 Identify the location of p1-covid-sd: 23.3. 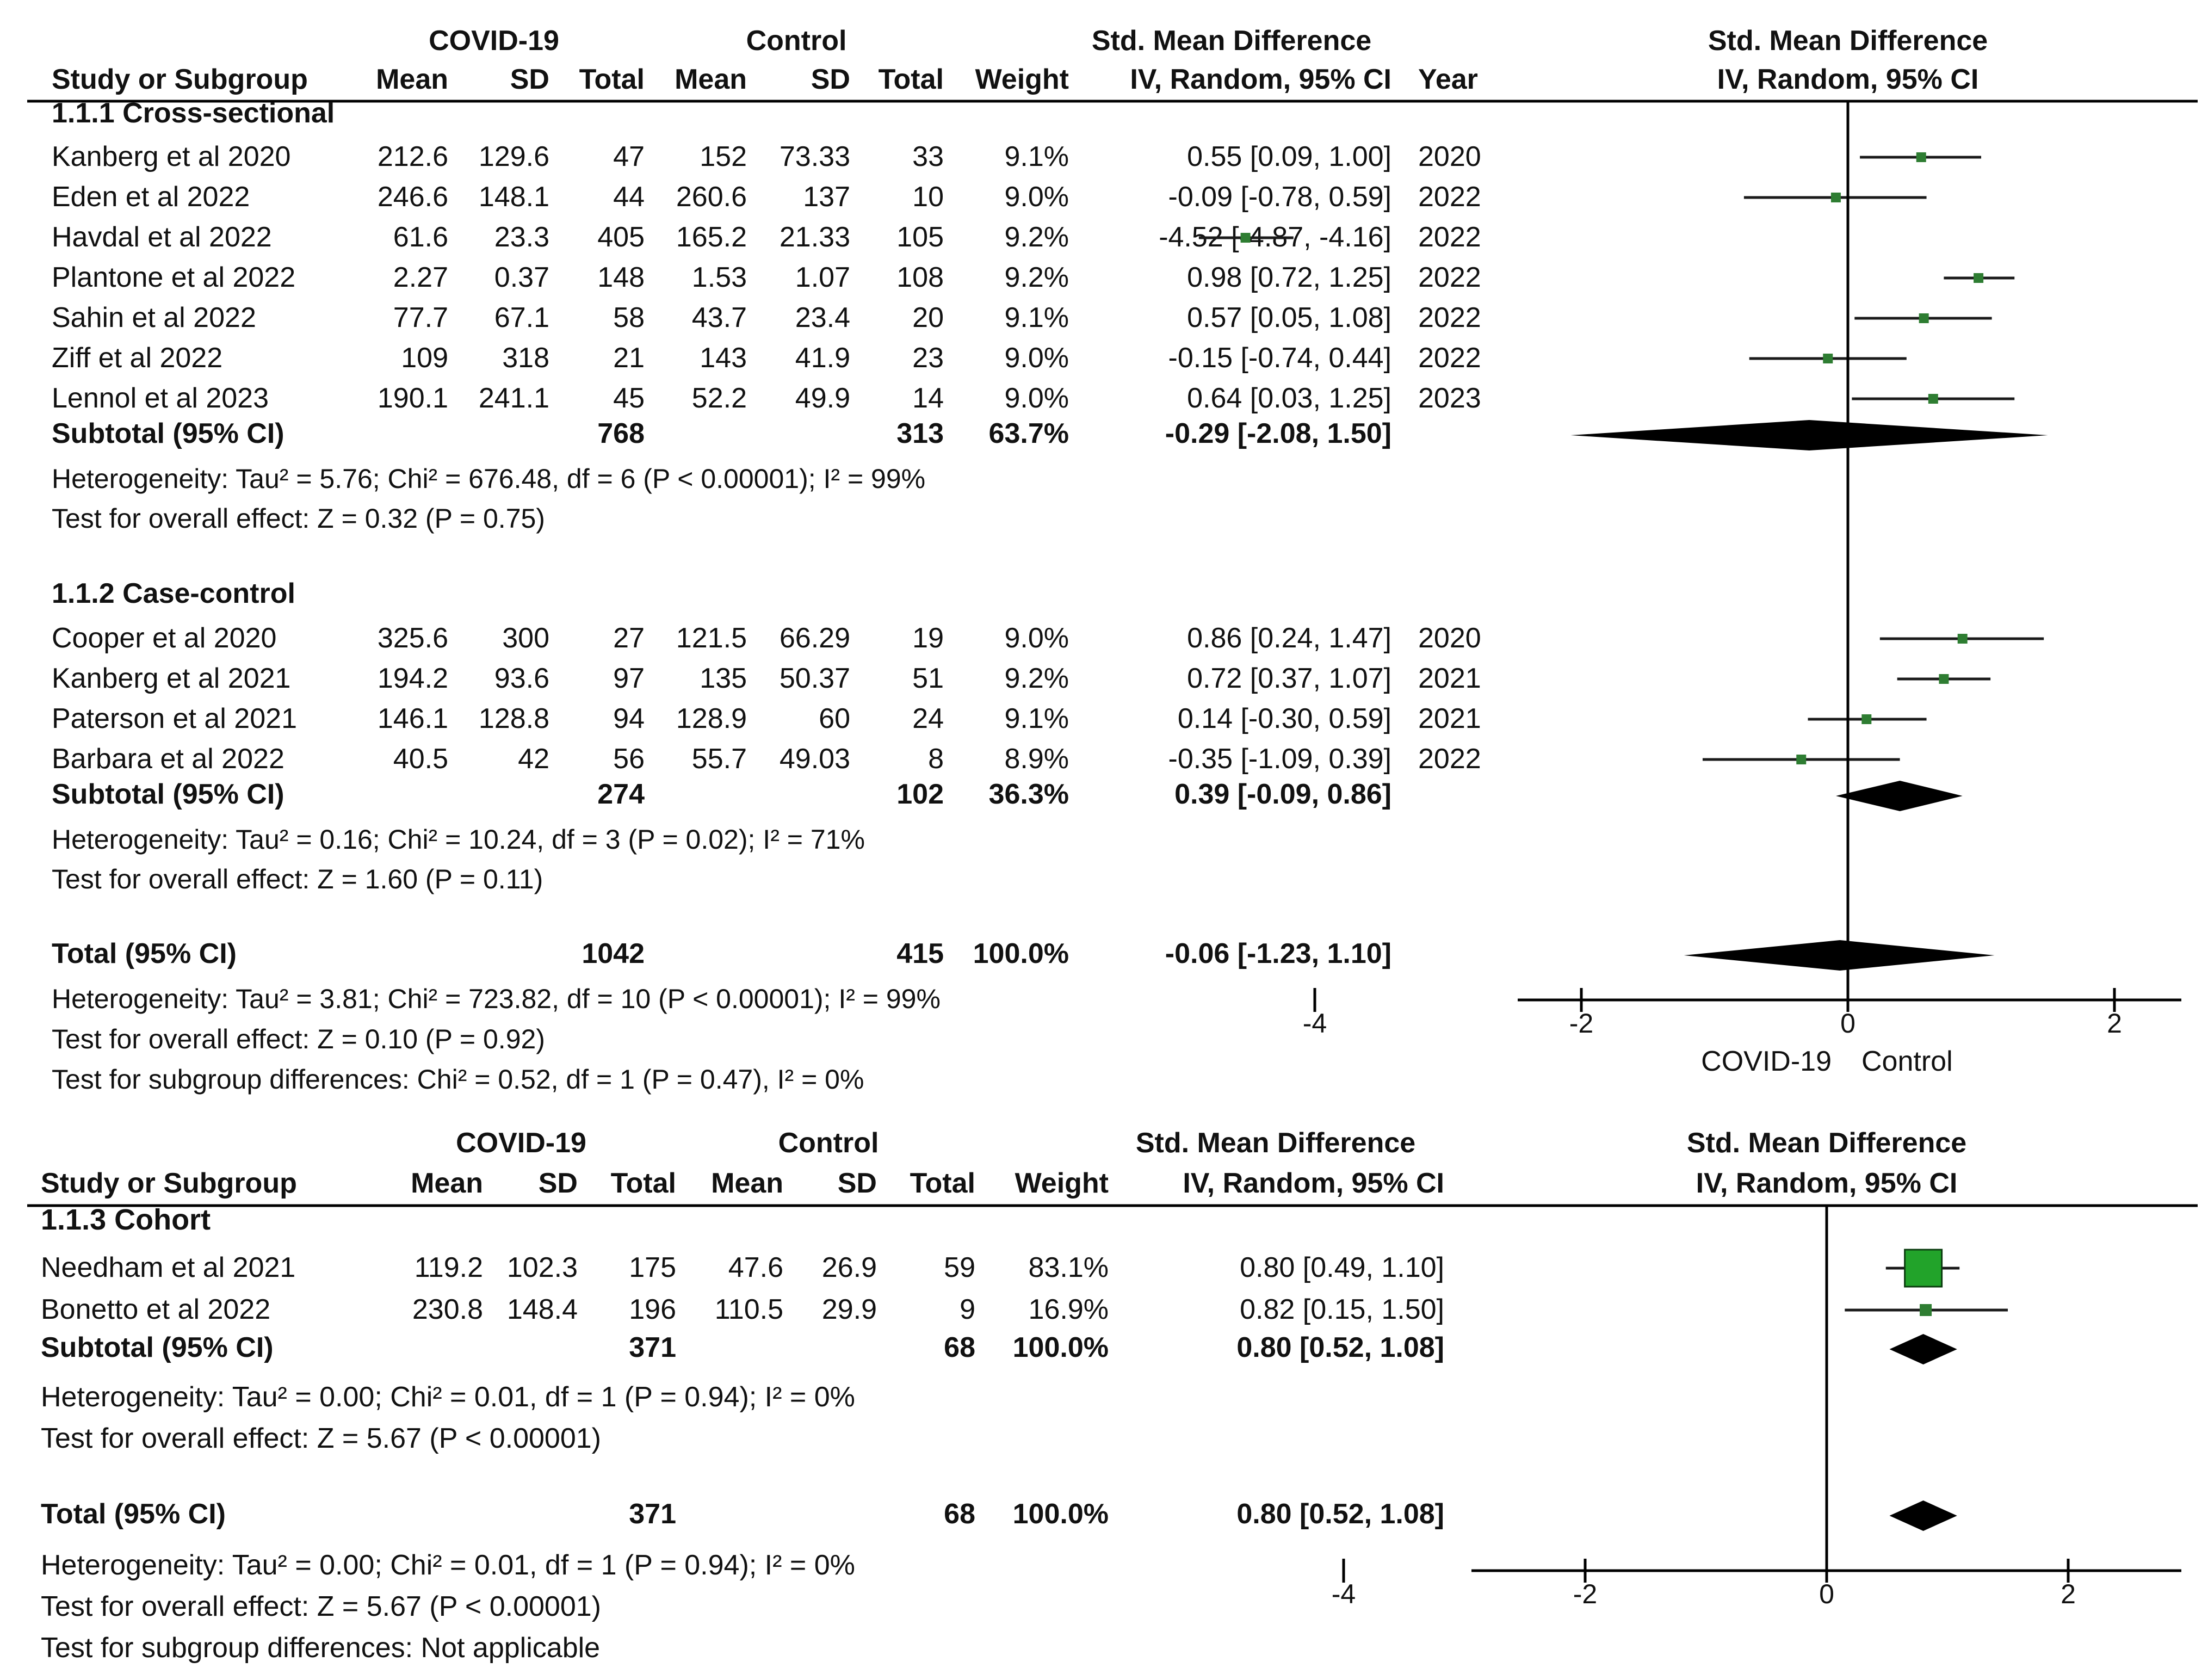
(521, 237).